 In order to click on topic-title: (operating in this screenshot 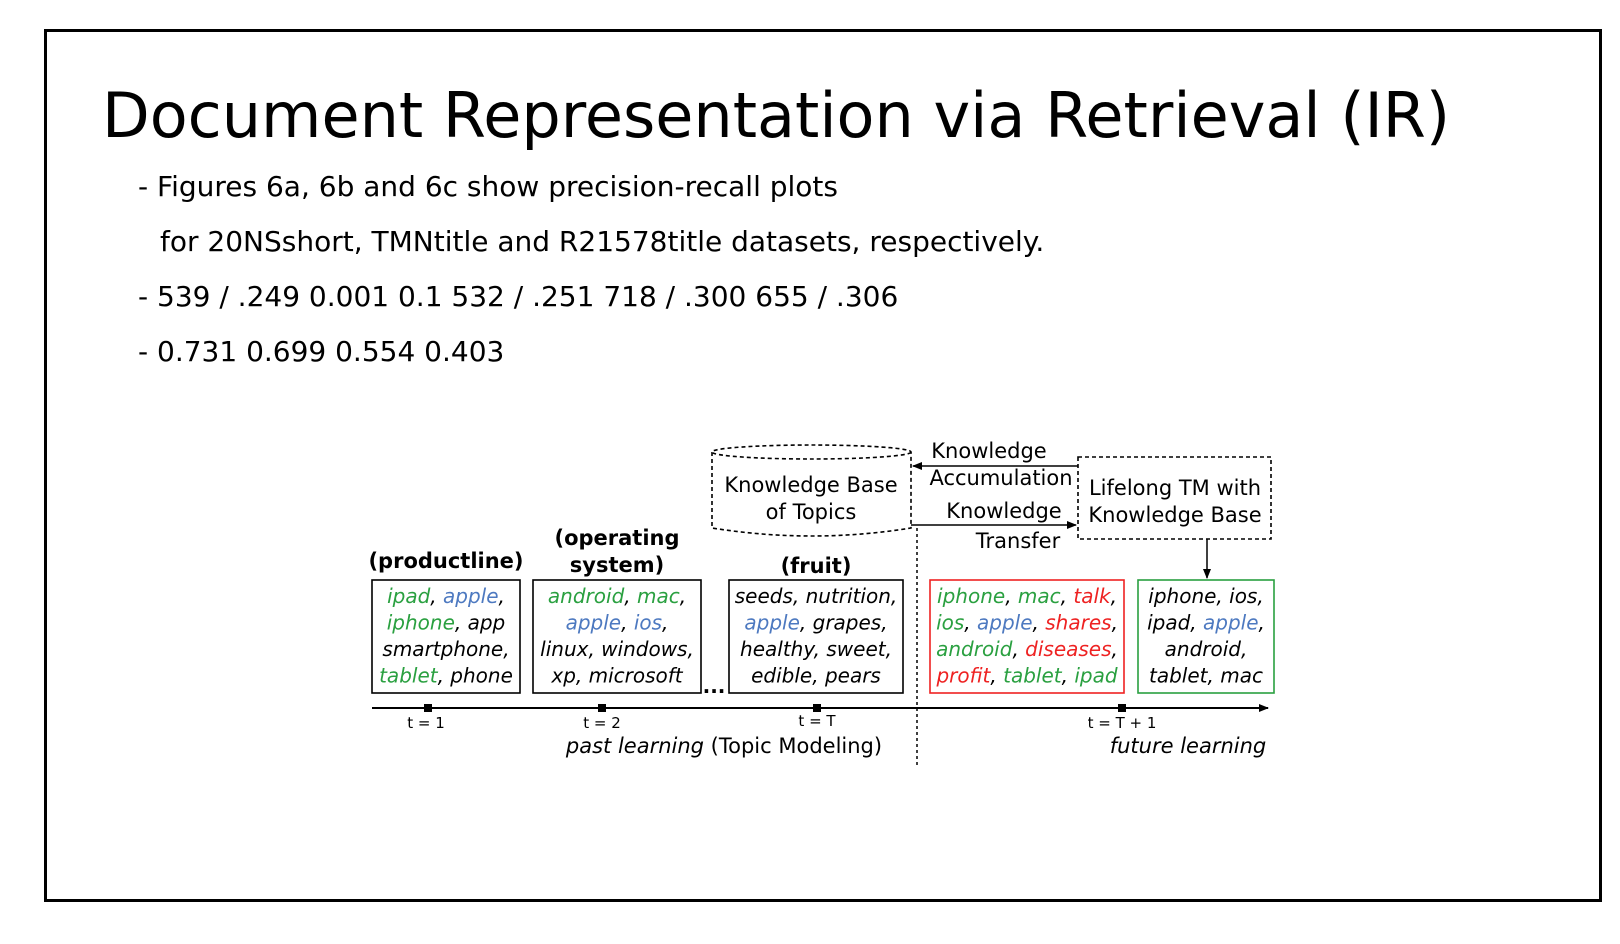, I will do `click(616, 538)`.